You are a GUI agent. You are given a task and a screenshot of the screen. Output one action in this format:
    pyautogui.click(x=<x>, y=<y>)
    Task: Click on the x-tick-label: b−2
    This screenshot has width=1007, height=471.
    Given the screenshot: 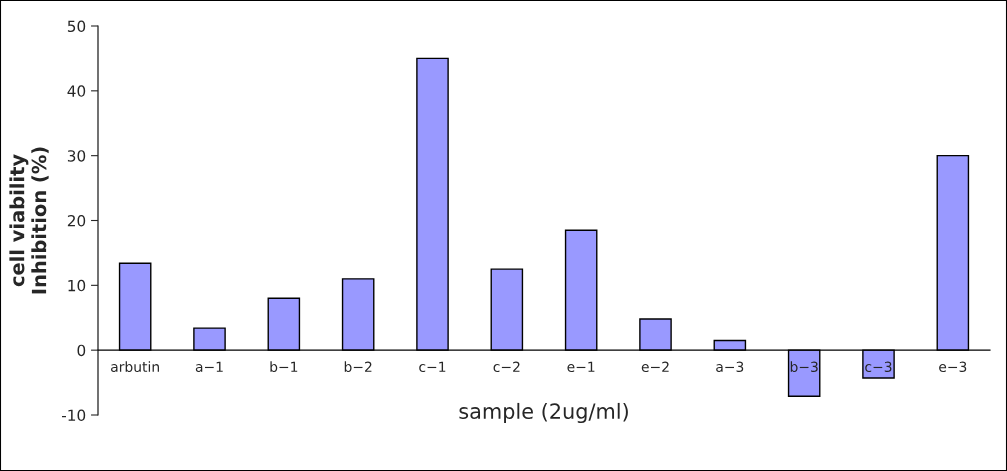 What is the action you would take?
    pyautogui.click(x=358, y=367)
    